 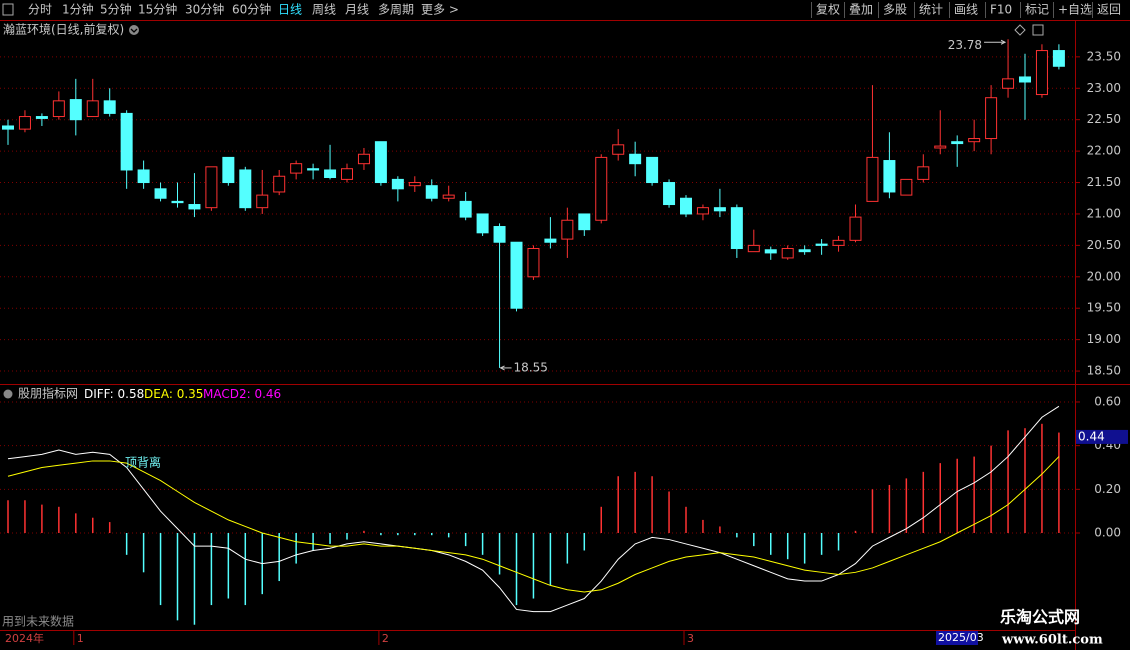 I want to click on watermark-url: www.60lt.com, so click(x=1052, y=640).